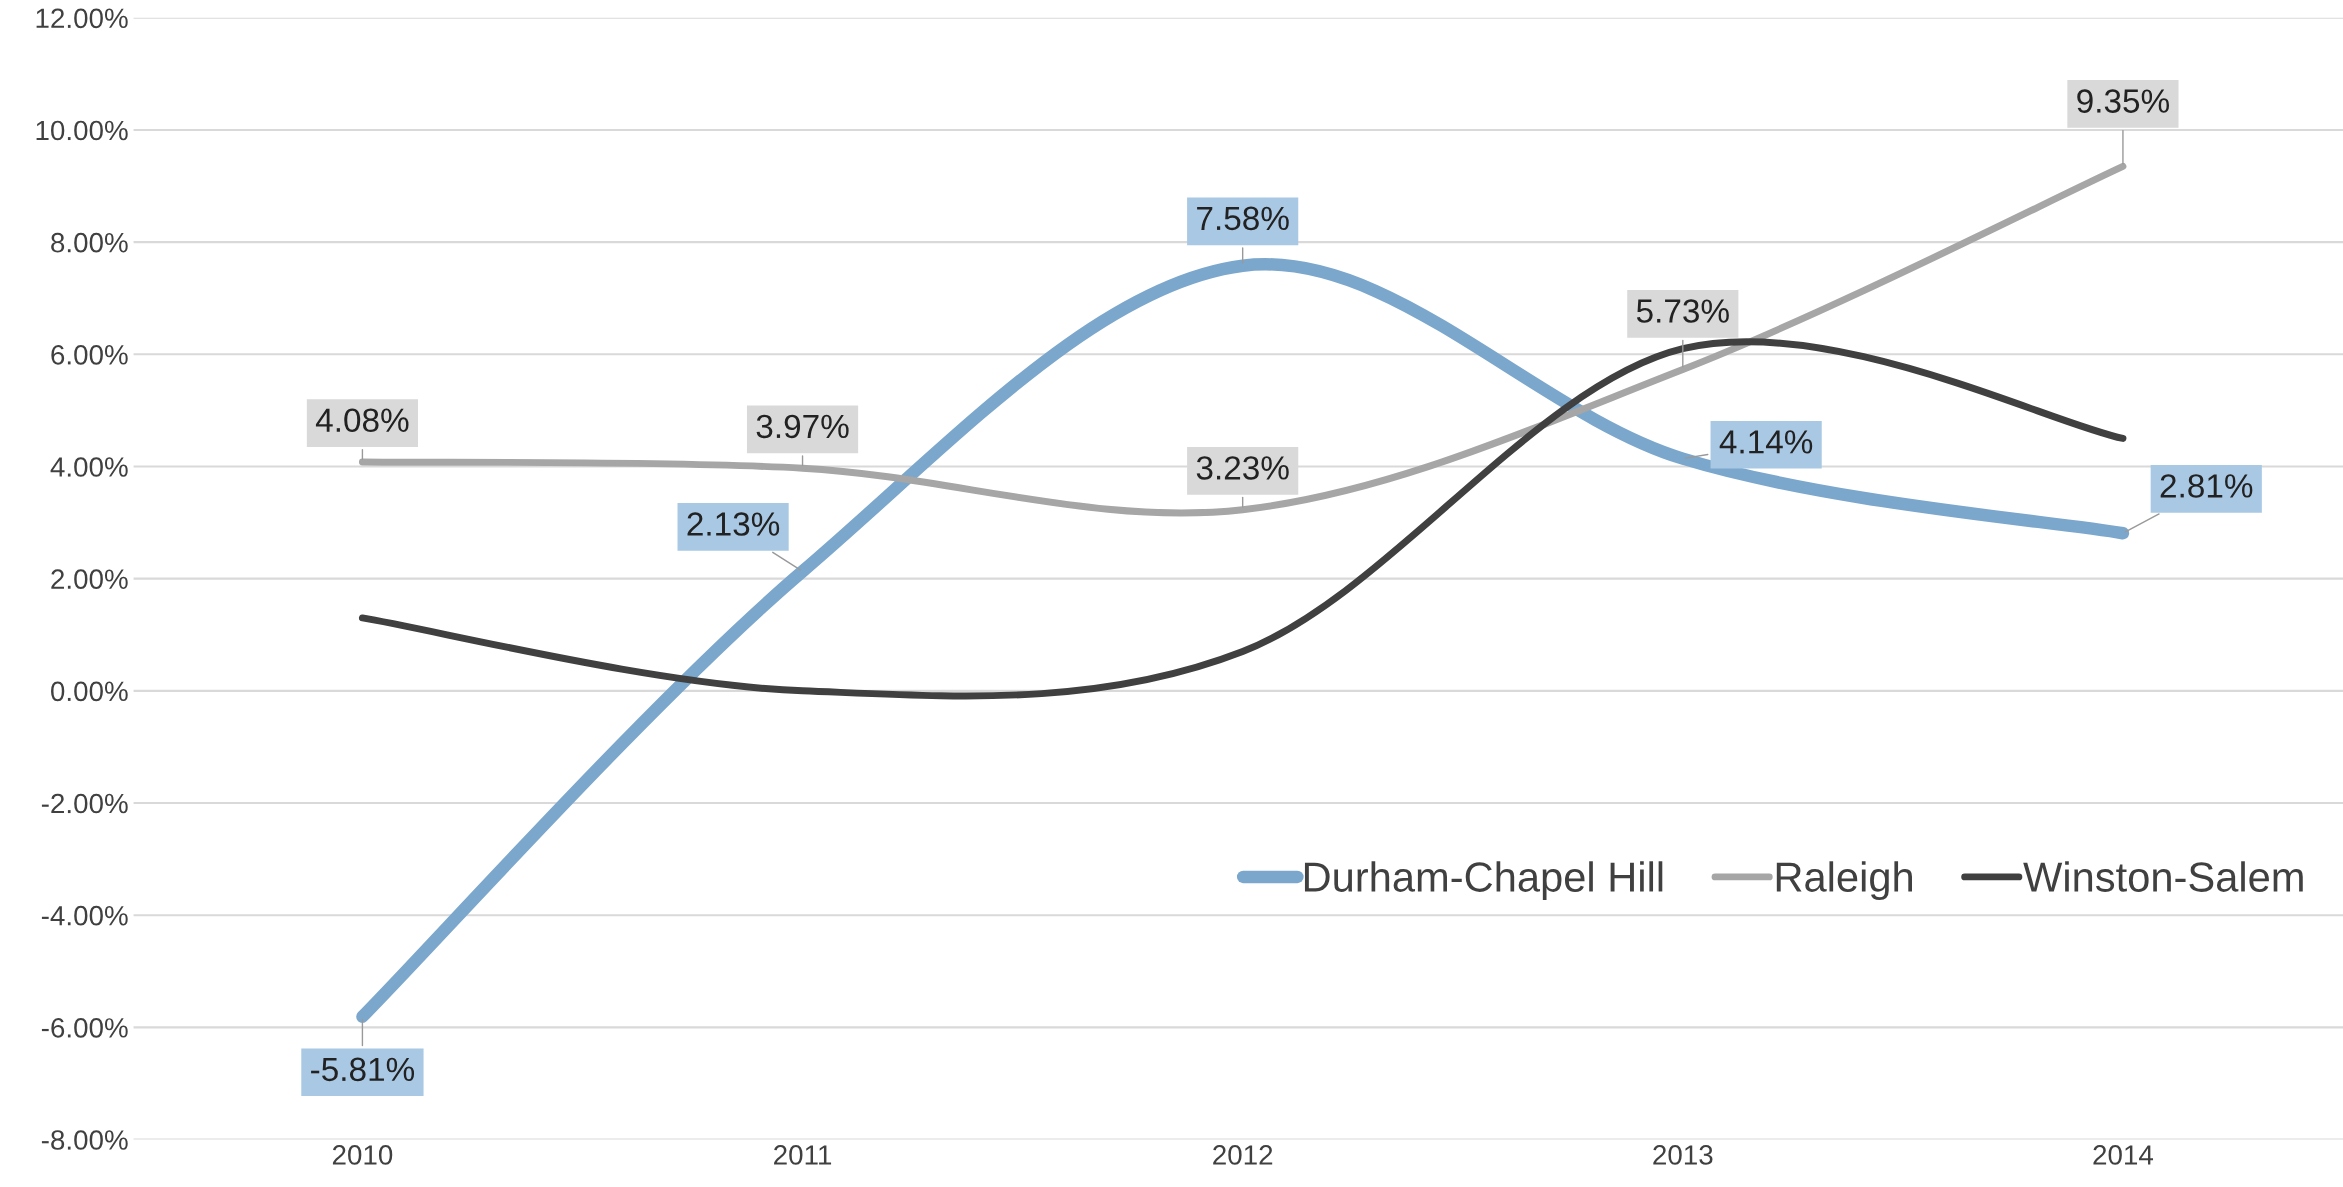  What do you see at coordinates (363, 1069) in the screenshot?
I see `data-label: -5.81%` at bounding box center [363, 1069].